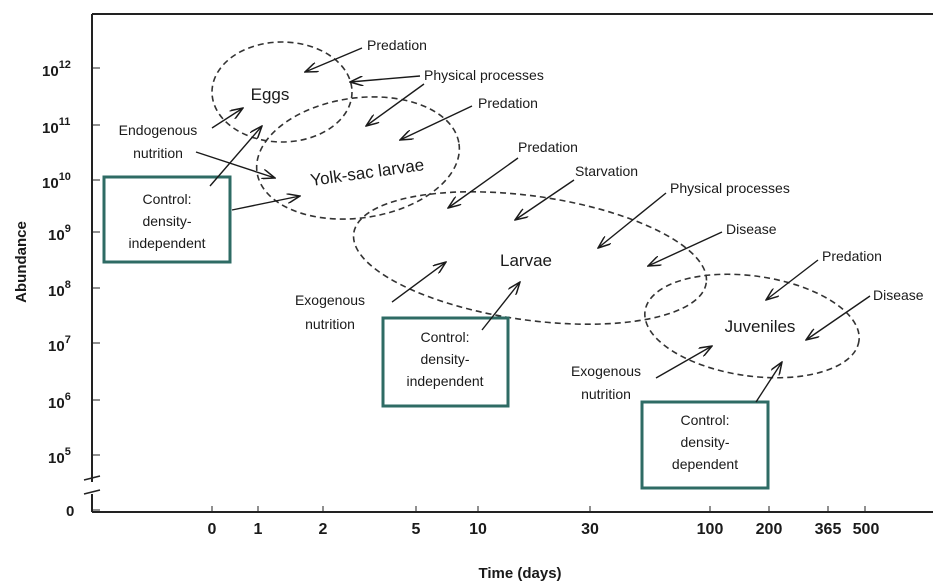 The image size is (933, 588). I want to click on control-3-line-3: dependent, so click(705, 464).